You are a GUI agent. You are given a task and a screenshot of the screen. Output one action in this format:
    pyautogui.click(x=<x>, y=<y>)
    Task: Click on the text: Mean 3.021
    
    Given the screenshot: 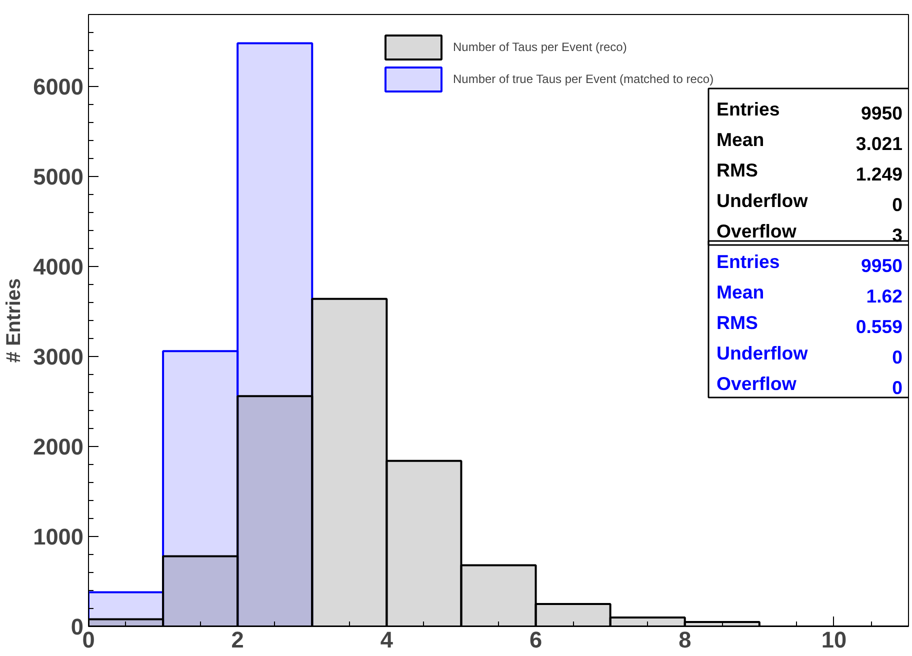 What is the action you would take?
    pyautogui.click(x=809, y=141)
    